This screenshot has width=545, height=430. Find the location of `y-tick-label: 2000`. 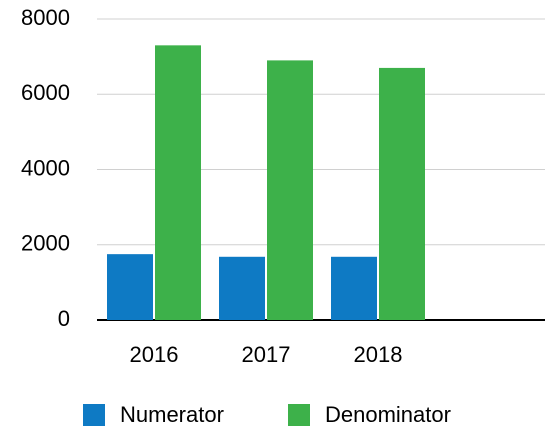

y-tick-label: 2000 is located at coordinates (45, 243).